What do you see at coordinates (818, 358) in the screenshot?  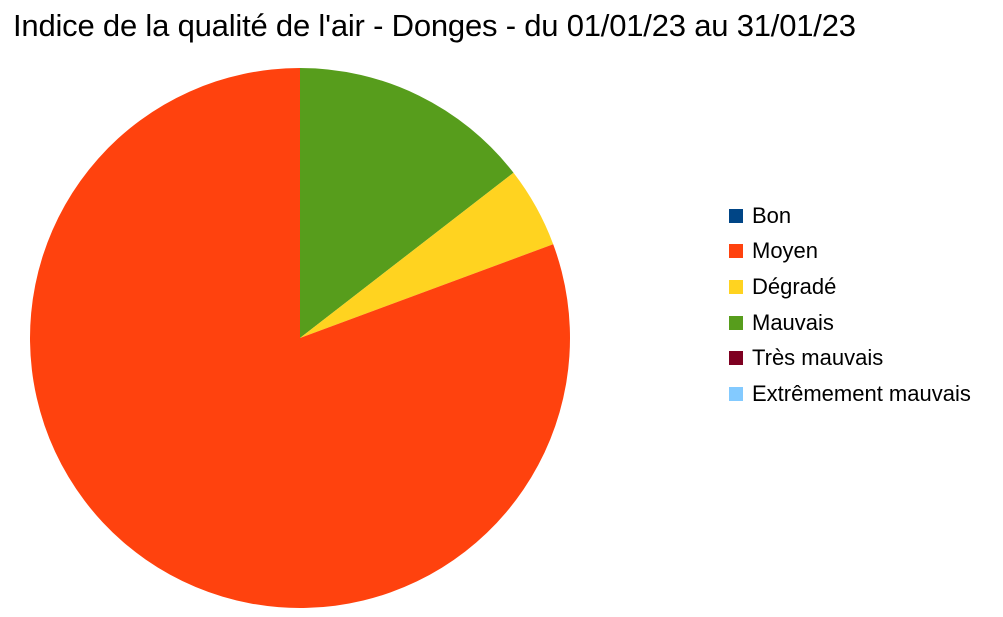 I see `legend-label: Très mauvais` at bounding box center [818, 358].